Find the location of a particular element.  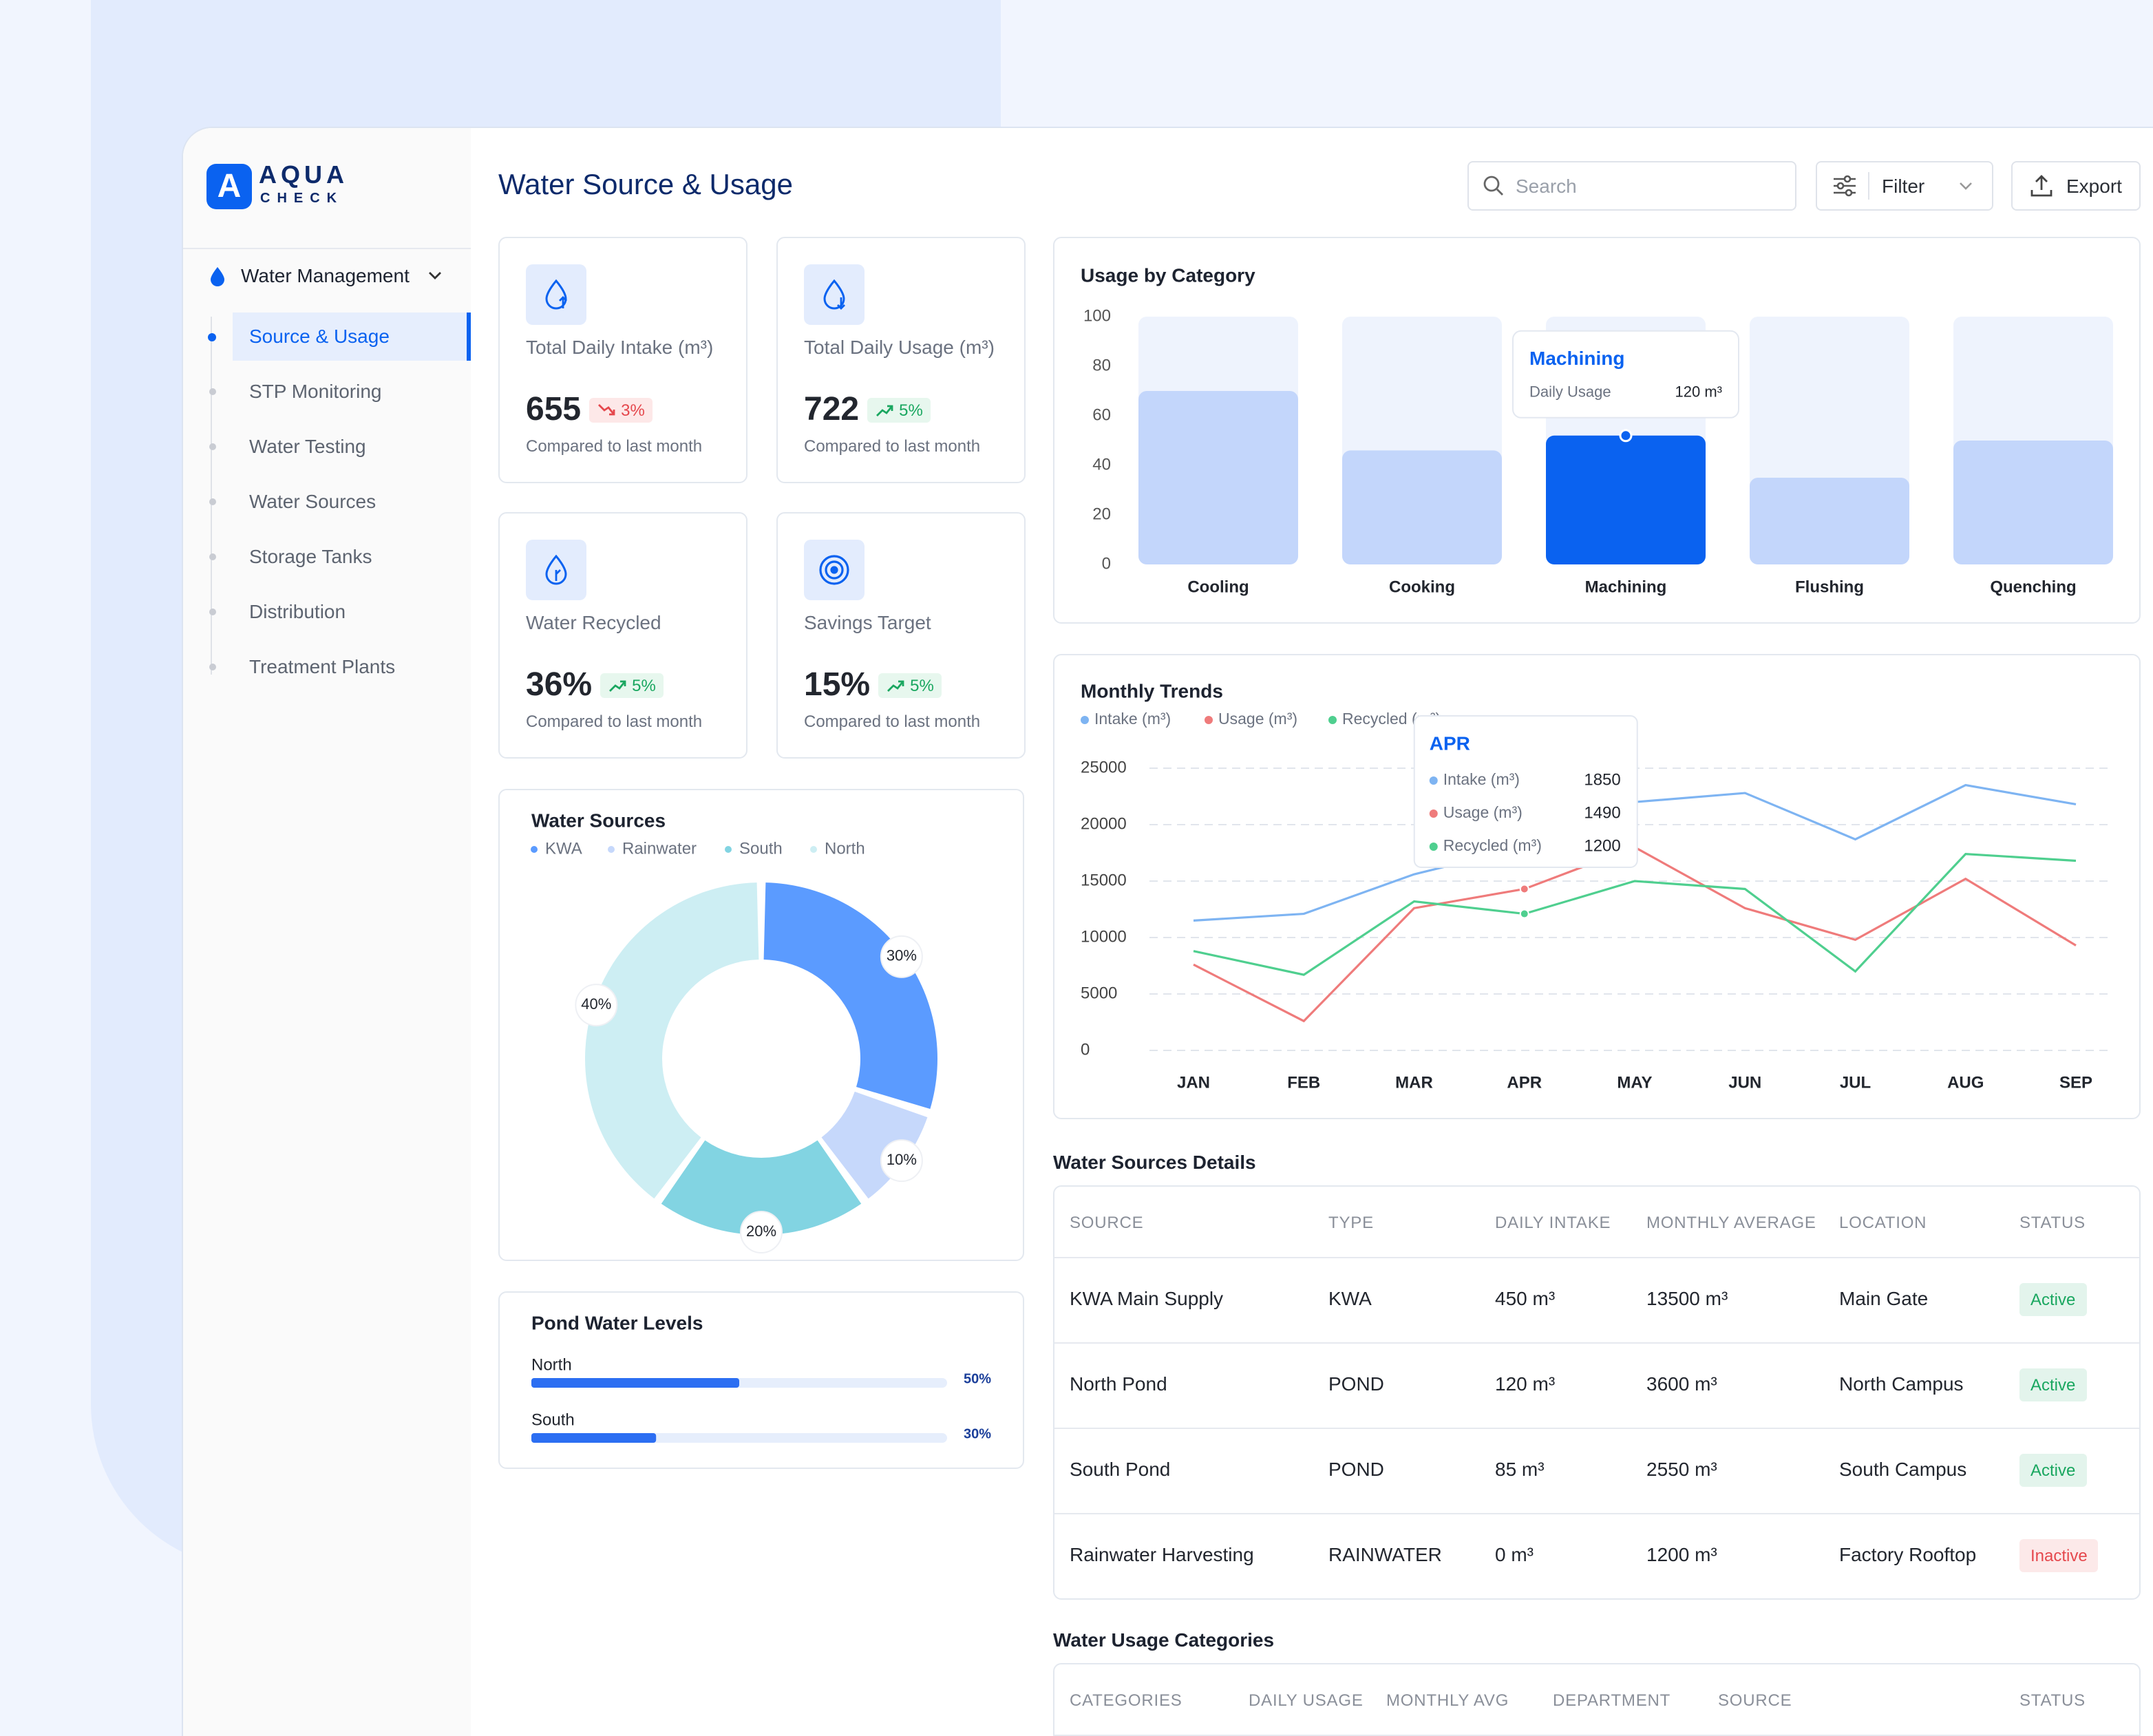

tooltip-title: Machining is located at coordinates (1577, 358).